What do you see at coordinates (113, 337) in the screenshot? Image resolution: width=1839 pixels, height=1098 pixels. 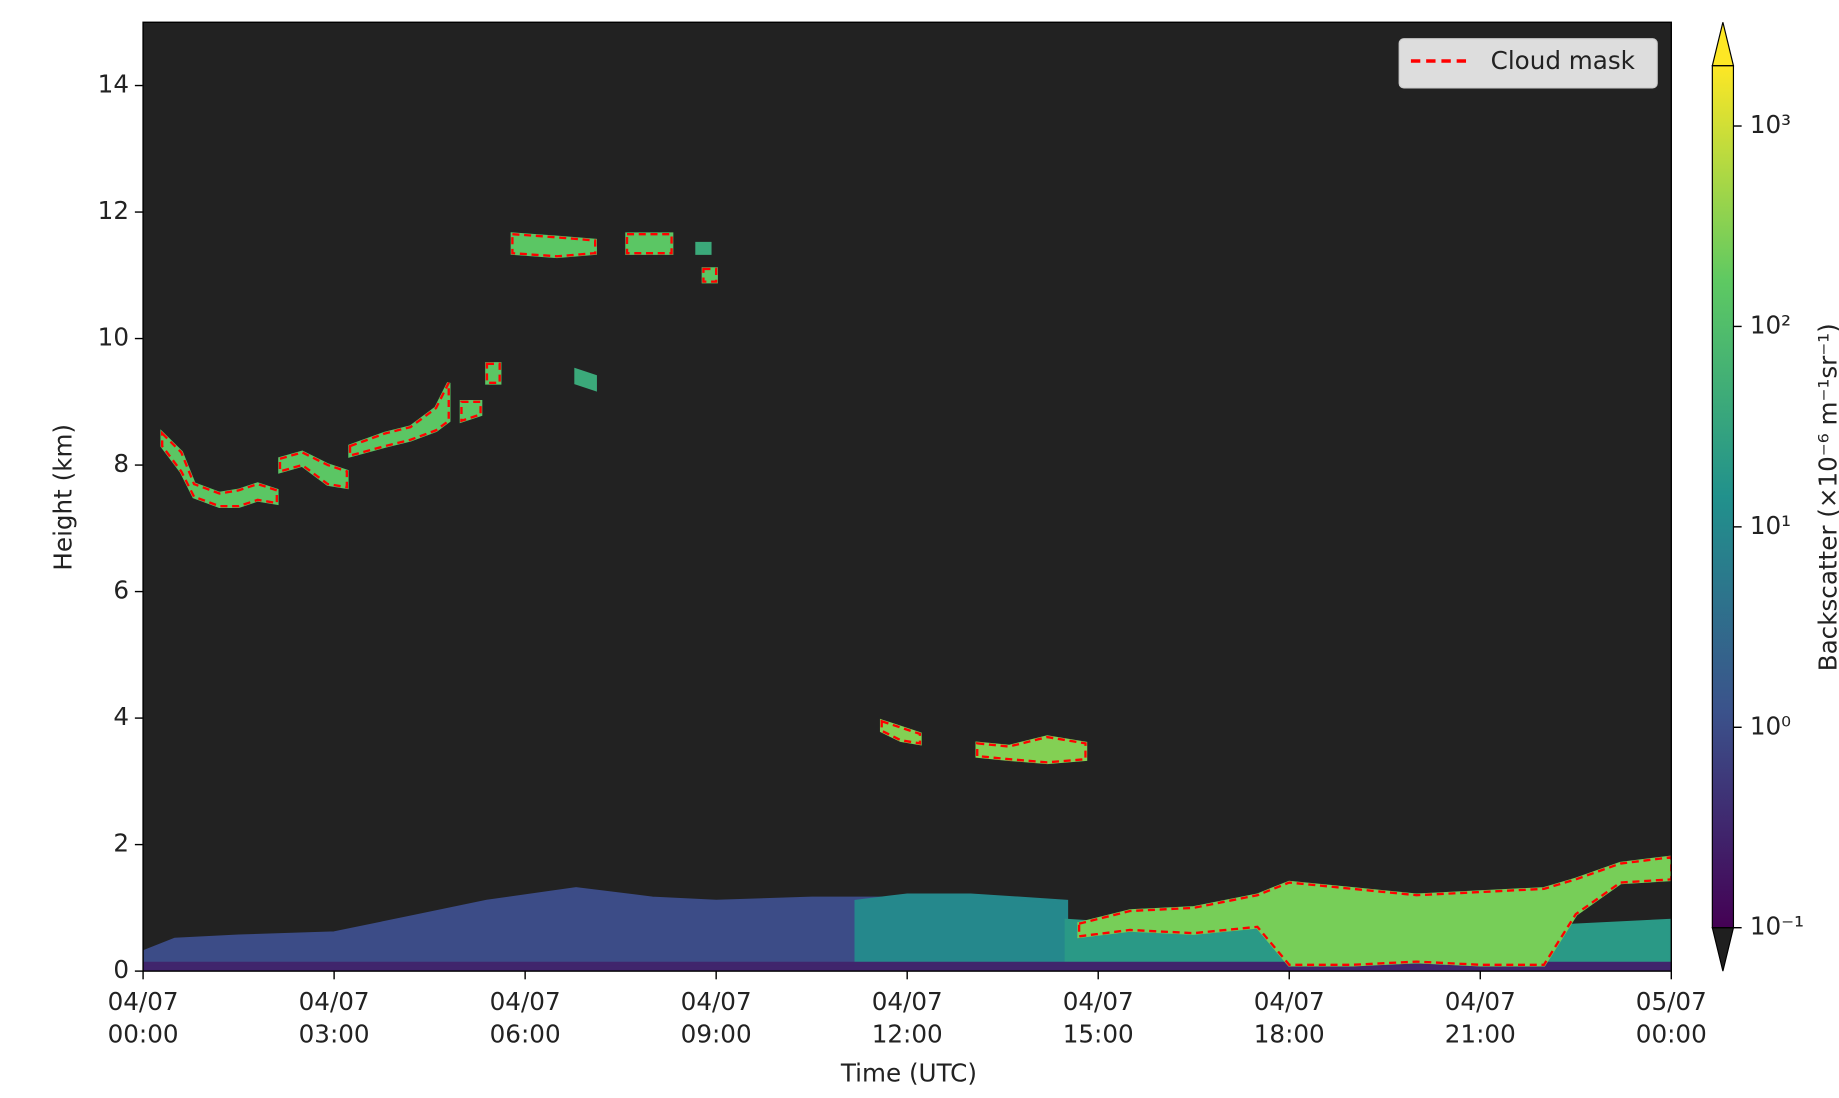 I see `y-tick-label: 10` at bounding box center [113, 337].